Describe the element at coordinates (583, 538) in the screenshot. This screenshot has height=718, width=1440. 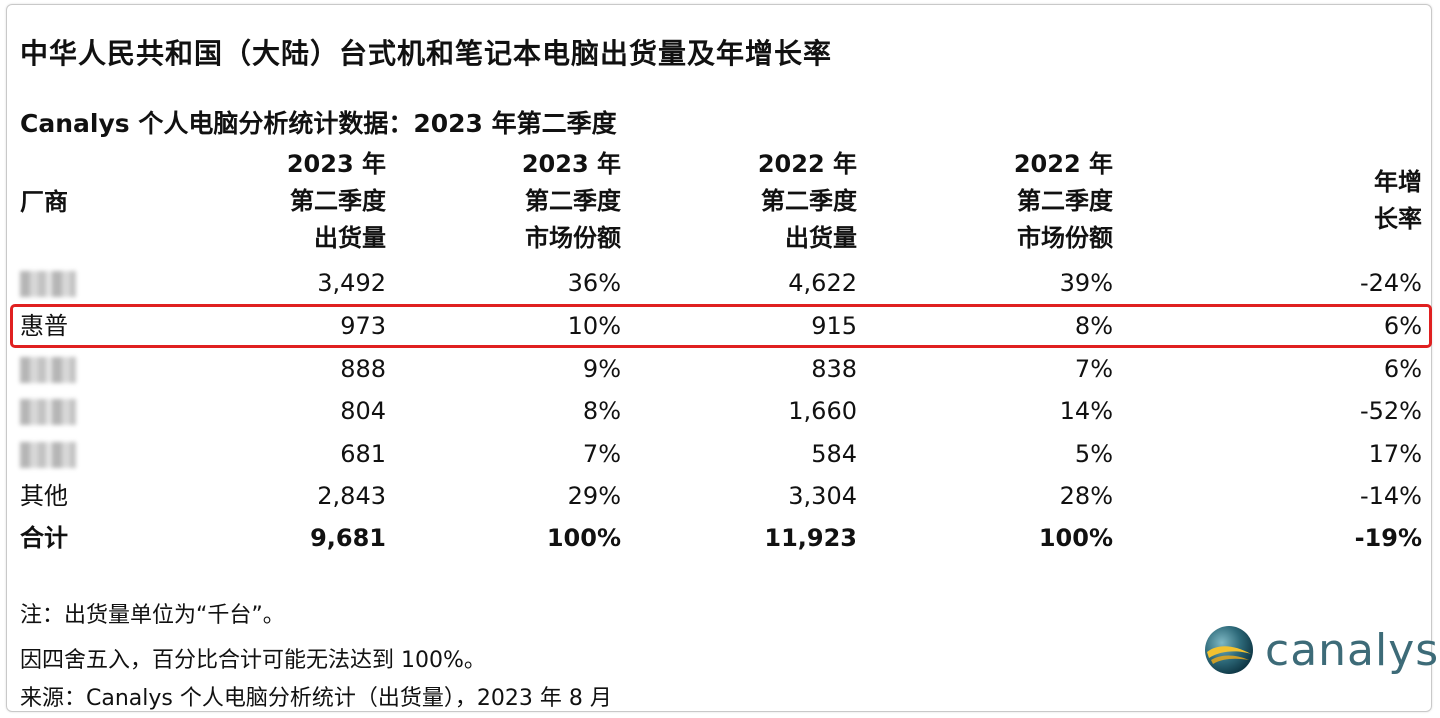
I see `table-cell-c2: 100%` at that location.